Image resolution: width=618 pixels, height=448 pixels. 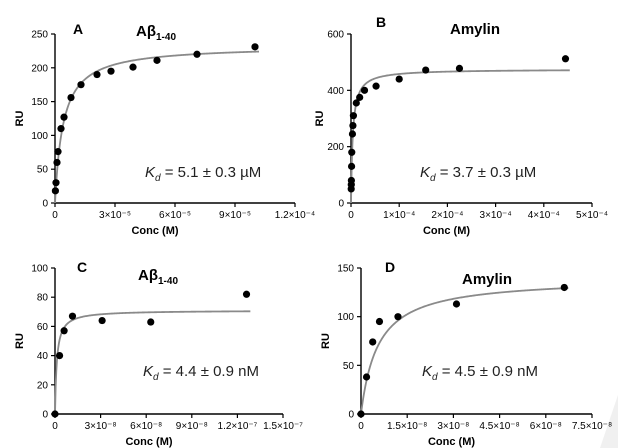 I want to click on panel-title-subscript: 1-40, so click(x=166, y=37).